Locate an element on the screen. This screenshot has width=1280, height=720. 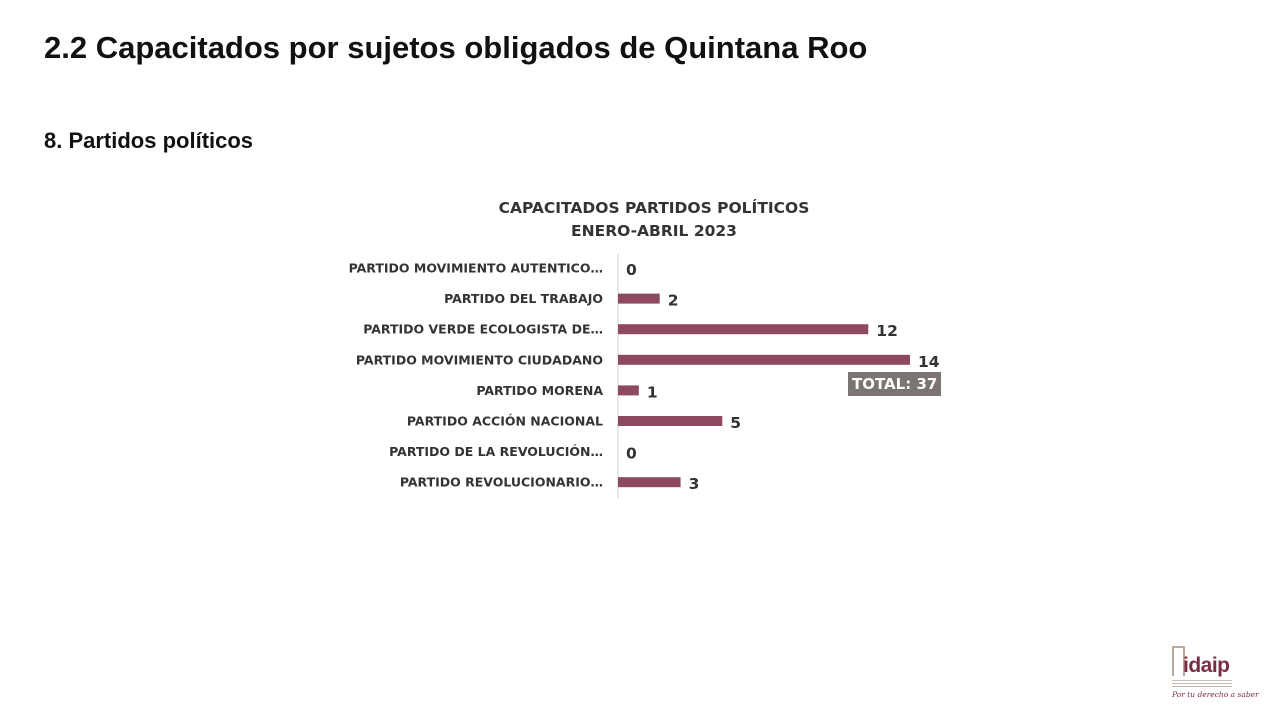
data-label: 5 is located at coordinates (735, 423).